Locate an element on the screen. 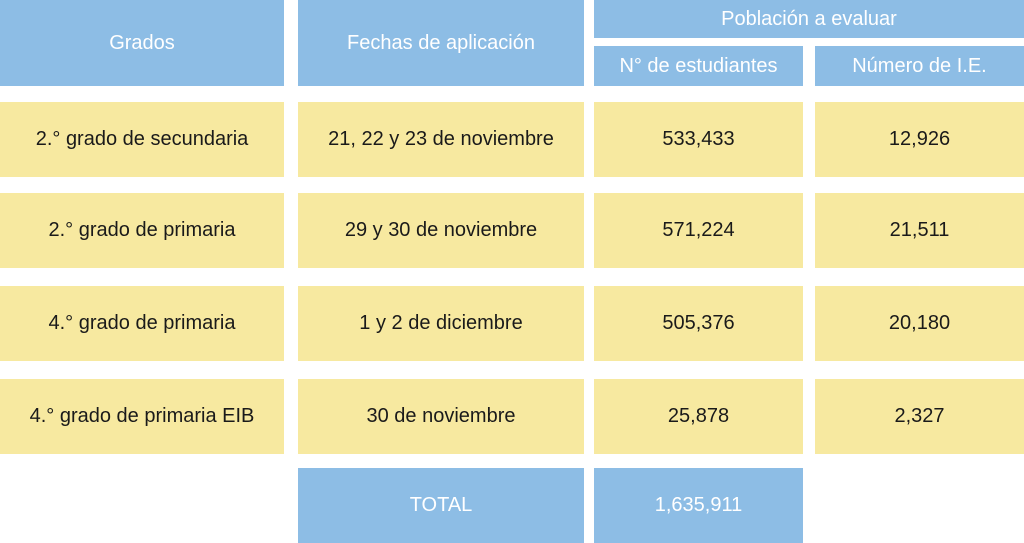  table-row-3-ie: 20,180 is located at coordinates (919, 323).